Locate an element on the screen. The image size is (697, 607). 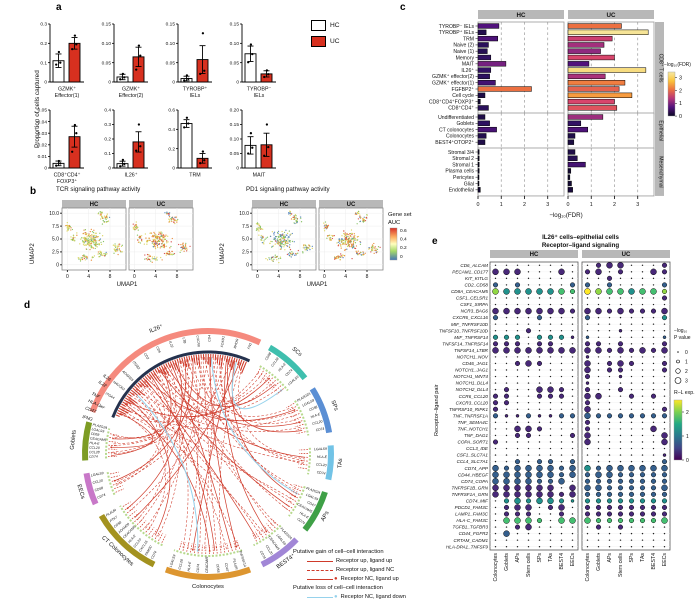
svg-text: 0.2 is located at coordinates (43, 44).